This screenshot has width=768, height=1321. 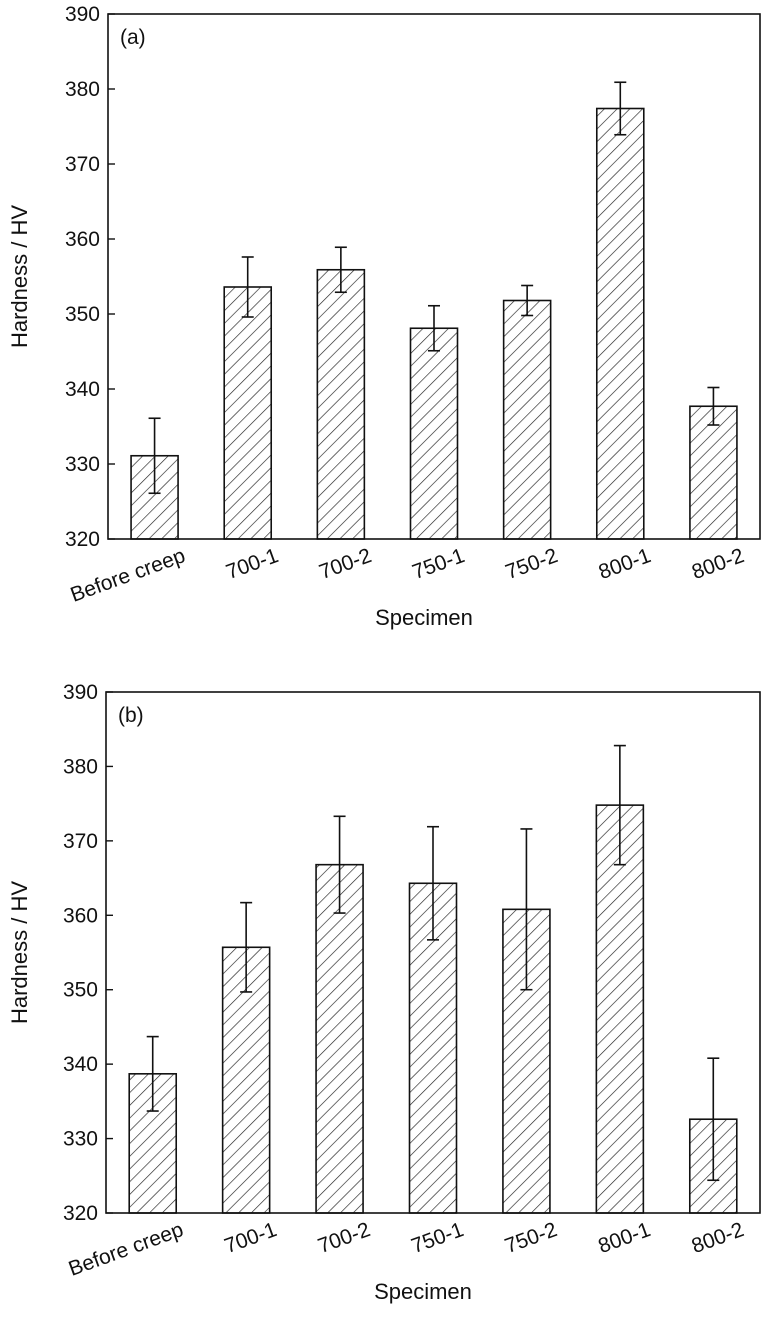 I want to click on panel-label: (b), so click(x=131, y=715).